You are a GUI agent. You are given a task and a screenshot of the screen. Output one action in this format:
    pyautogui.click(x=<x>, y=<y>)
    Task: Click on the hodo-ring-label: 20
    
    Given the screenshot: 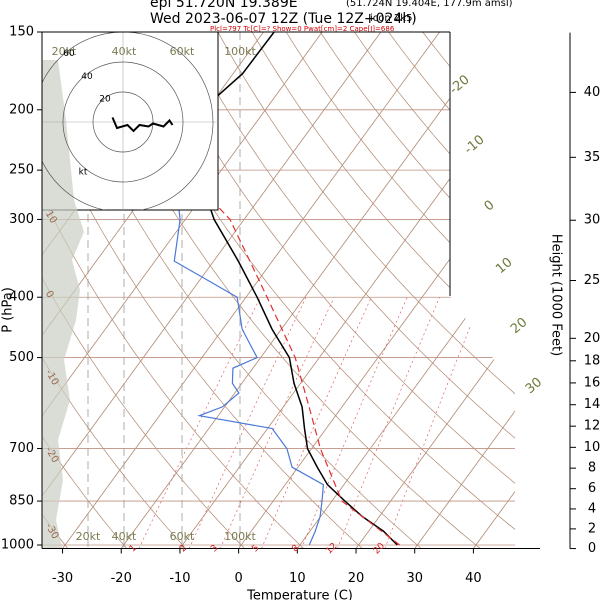 What is the action you would take?
    pyautogui.click(x=105, y=100)
    